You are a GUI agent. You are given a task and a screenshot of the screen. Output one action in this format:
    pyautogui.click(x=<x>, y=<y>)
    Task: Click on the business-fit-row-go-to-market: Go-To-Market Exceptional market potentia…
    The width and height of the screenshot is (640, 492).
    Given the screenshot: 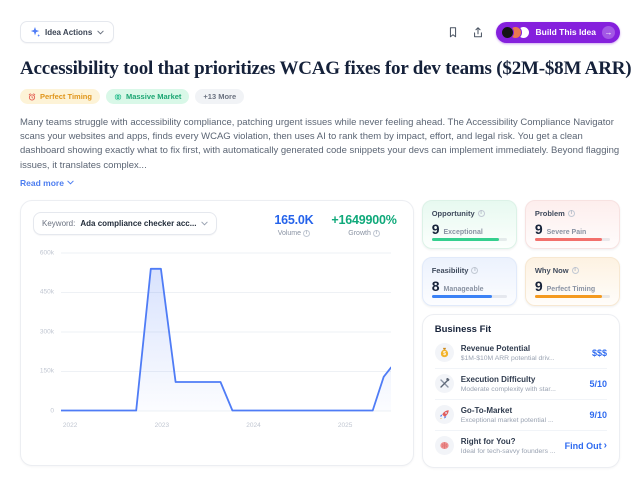 What is the action you would take?
    pyautogui.click(x=520, y=414)
    